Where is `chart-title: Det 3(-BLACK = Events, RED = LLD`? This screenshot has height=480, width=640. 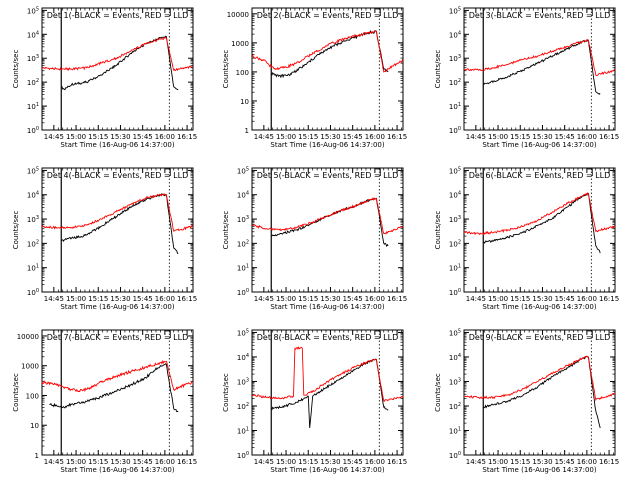 chart-title: Det 3(-BLACK = Events, RED = LLD is located at coordinates (539, 15).